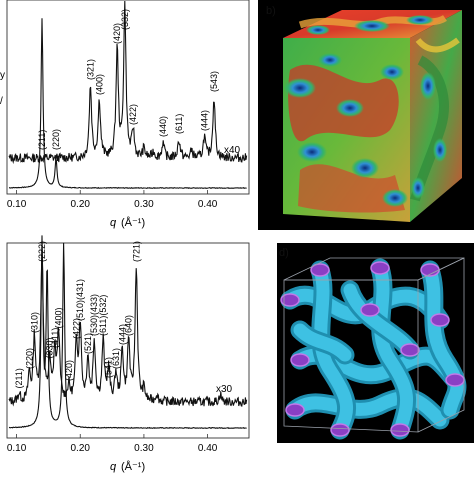  I want to click on y-axis-fragment-a1: y, so click(2, 75).